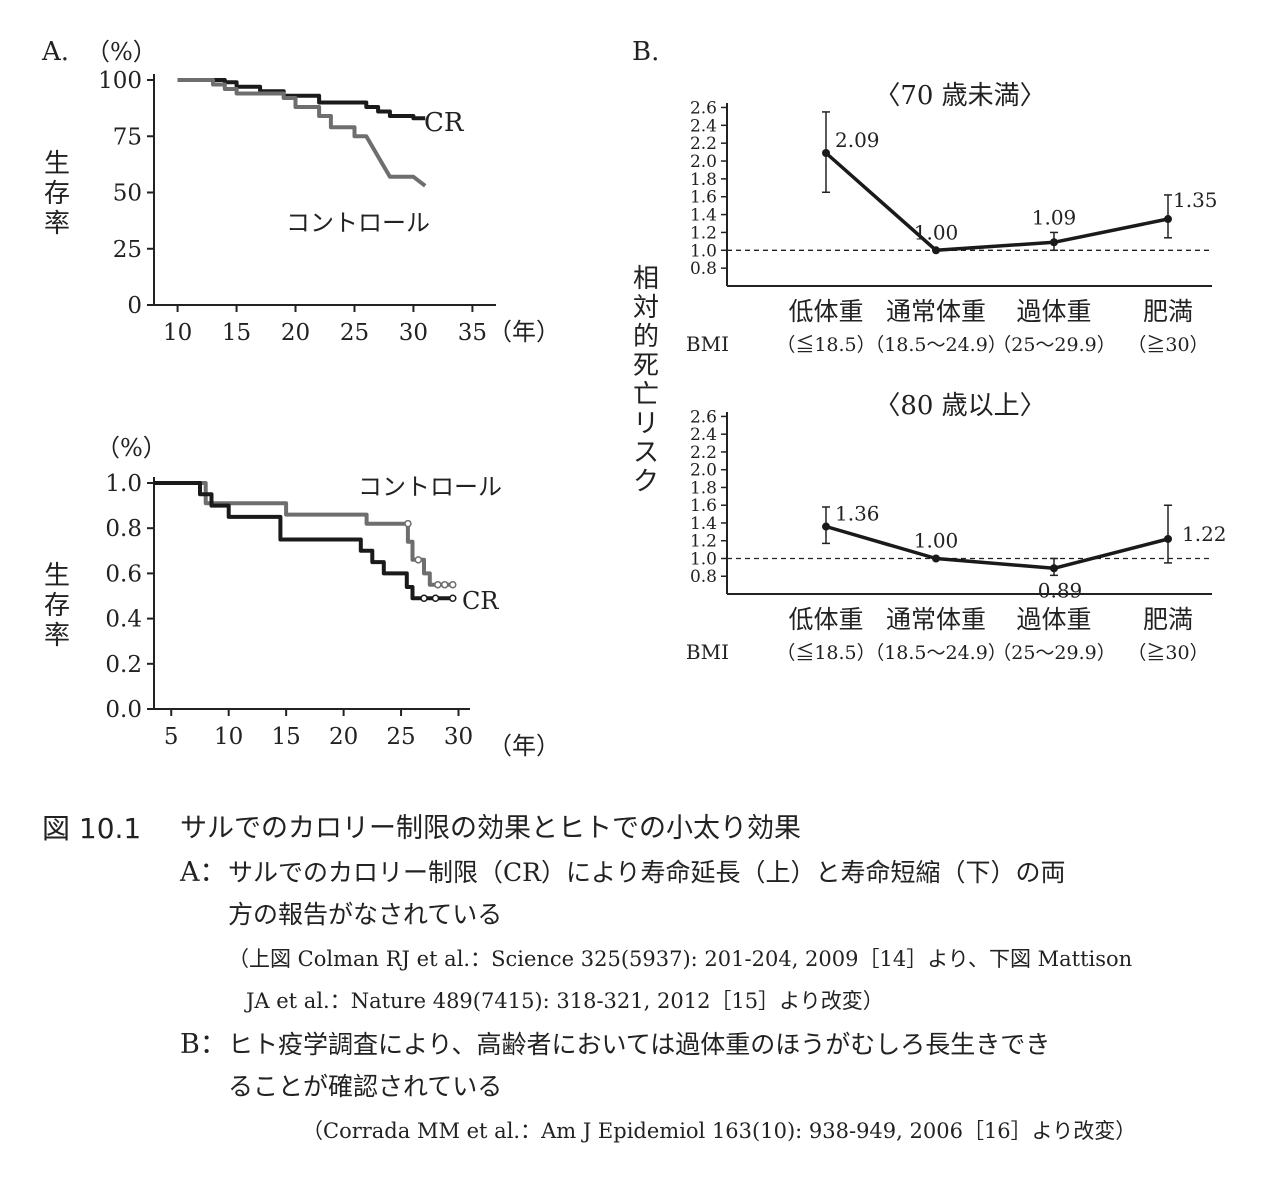 The height and width of the screenshot is (1186, 1265). I want to click on a-top-cr-label: CR, so click(444, 123).